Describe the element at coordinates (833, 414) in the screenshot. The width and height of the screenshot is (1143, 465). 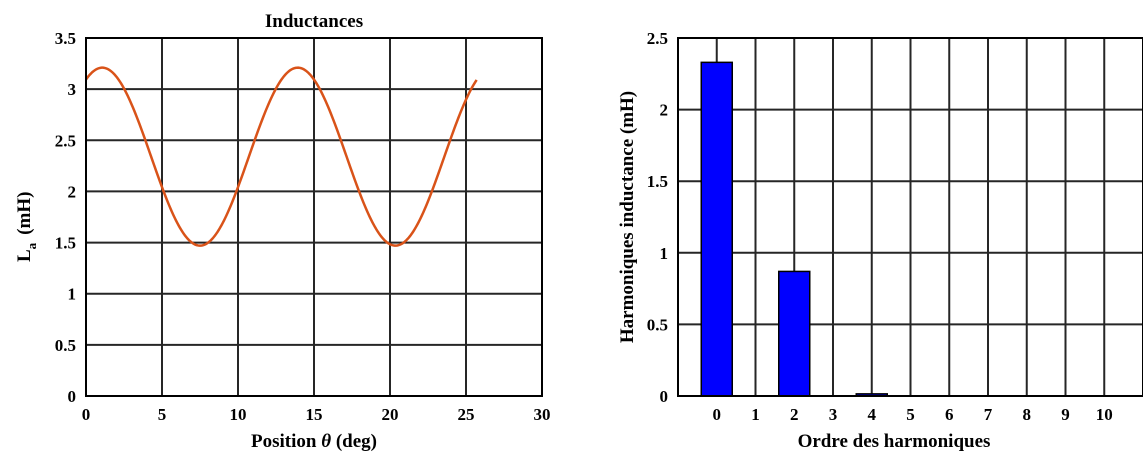
I see `x-tick-label: 3` at that location.